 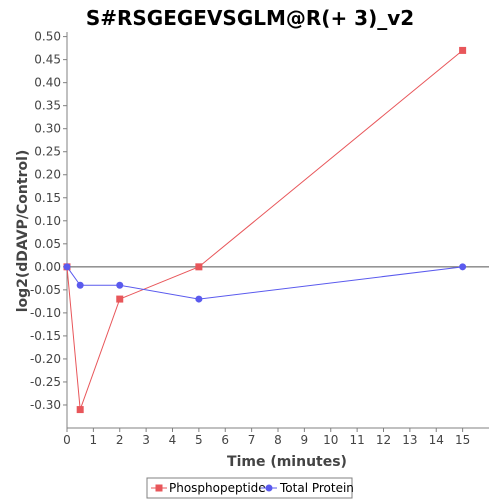 I want to click on x-tick-label: 1, so click(x=94, y=440).